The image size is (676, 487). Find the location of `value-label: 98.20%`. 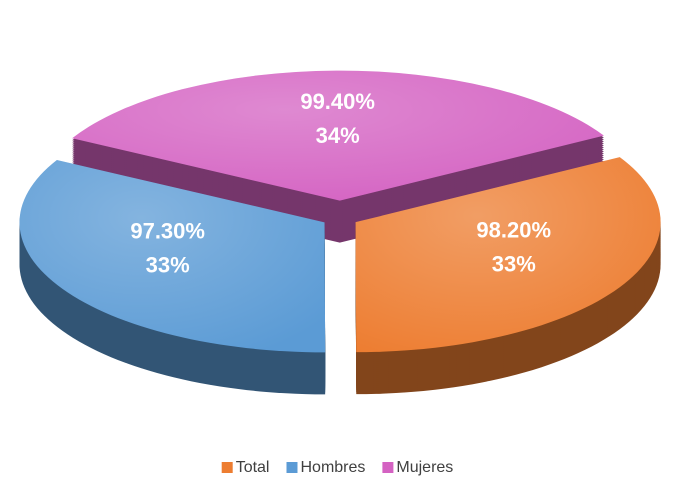

value-label: 98.20% is located at coordinates (513, 230).